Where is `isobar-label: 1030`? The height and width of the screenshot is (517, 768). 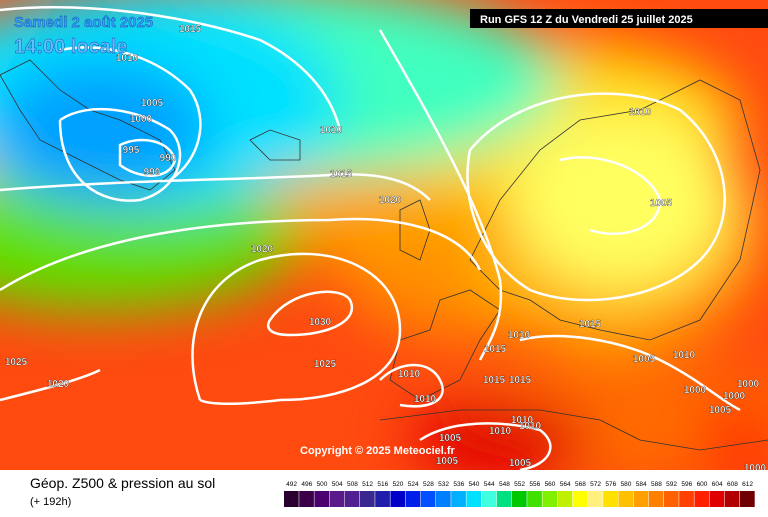
isobar-label: 1030 is located at coordinates (320, 322).